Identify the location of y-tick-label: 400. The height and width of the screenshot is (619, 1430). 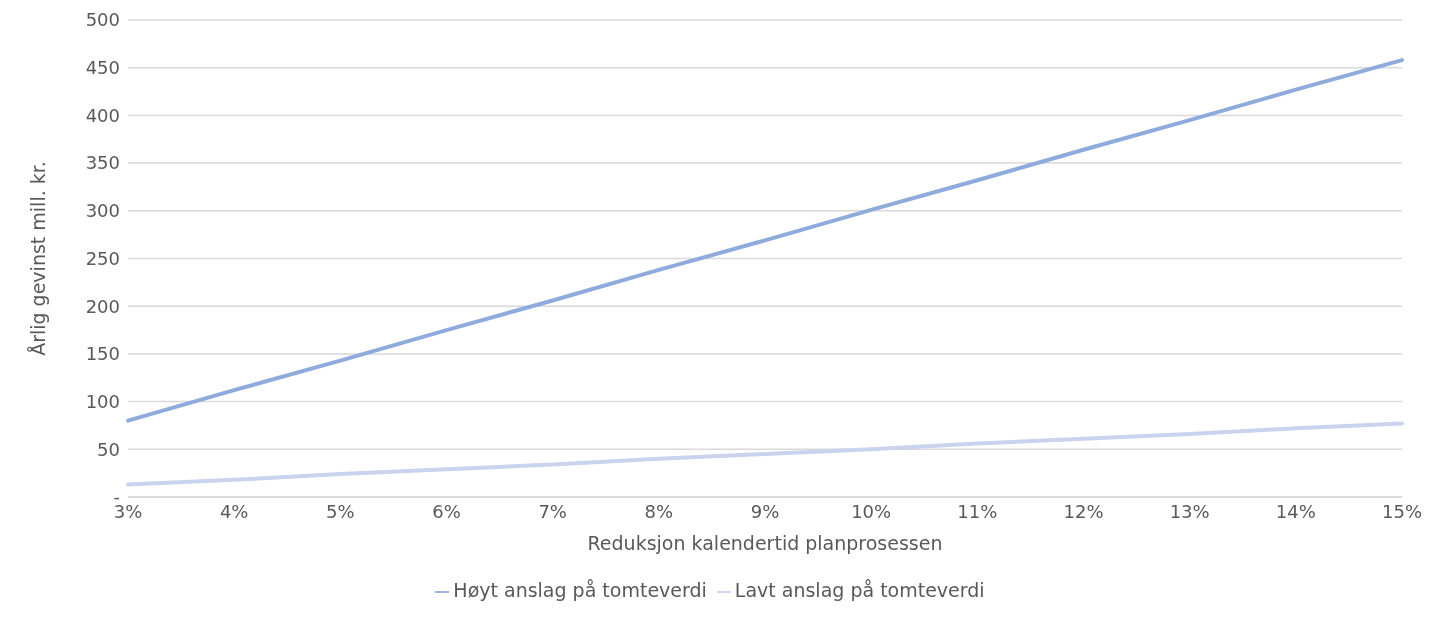
(102, 115).